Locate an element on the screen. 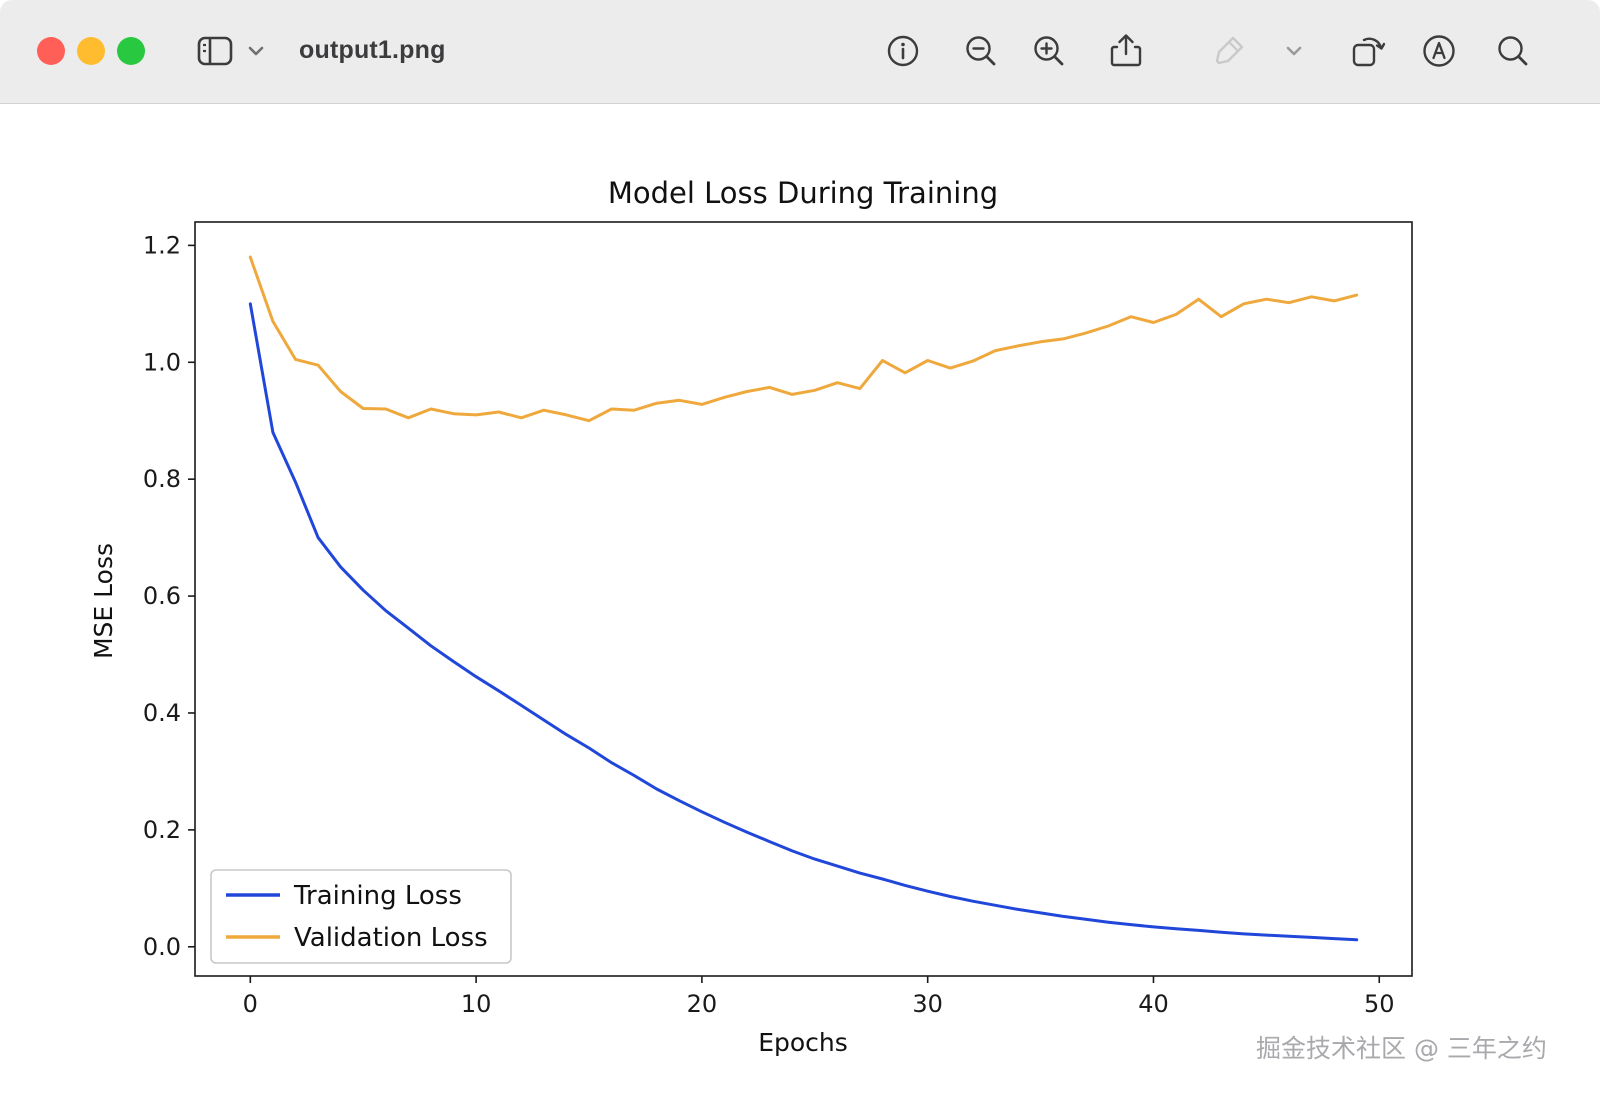  svg-text: 1.2 is located at coordinates (162, 245).